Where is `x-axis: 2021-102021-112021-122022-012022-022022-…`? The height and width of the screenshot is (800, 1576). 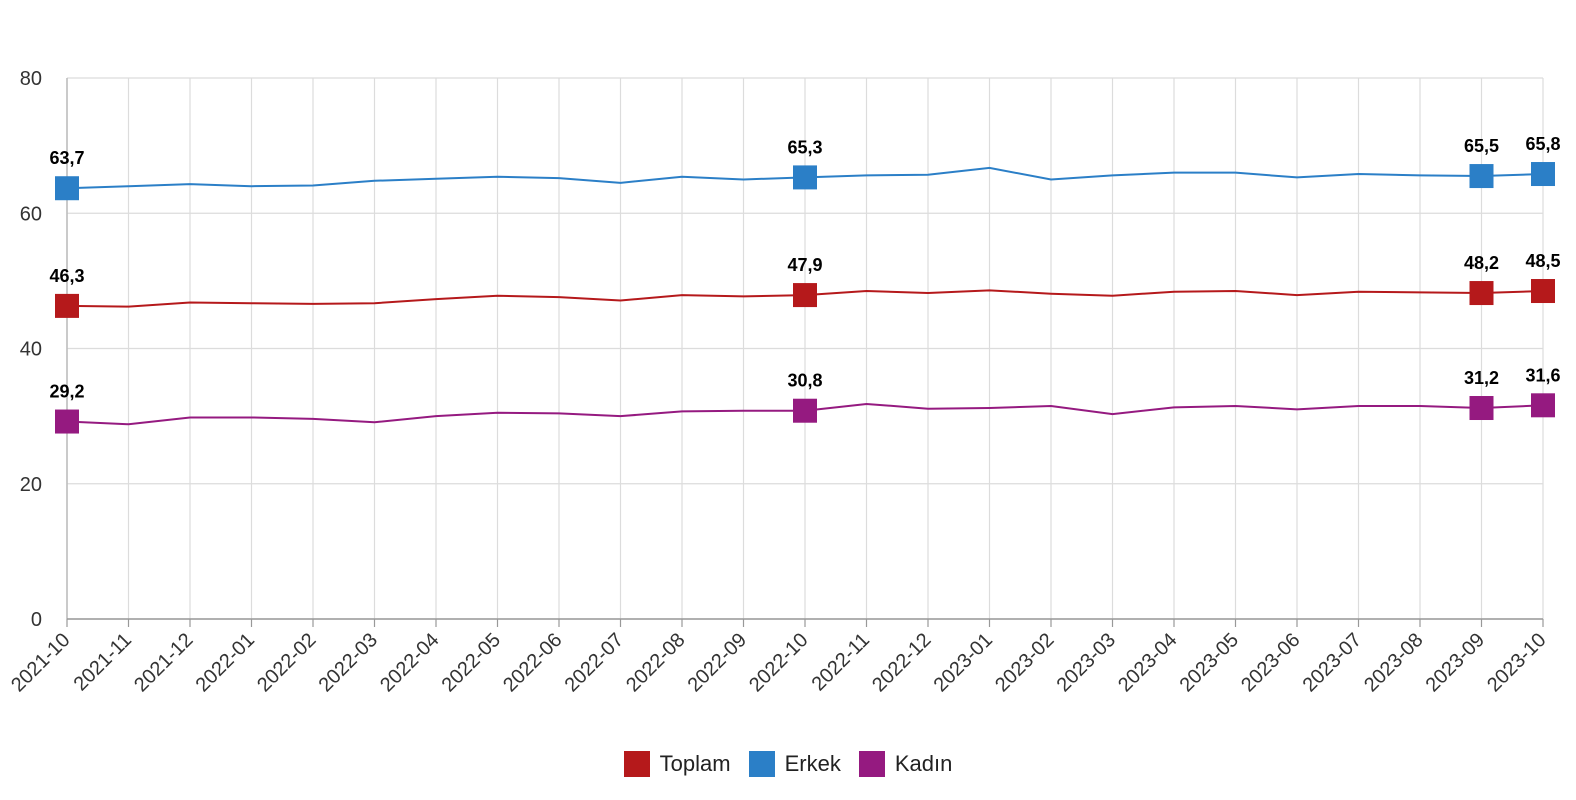
x-axis: 2021-102021-112021-122022-012022-022022-… is located at coordinates (779, 657).